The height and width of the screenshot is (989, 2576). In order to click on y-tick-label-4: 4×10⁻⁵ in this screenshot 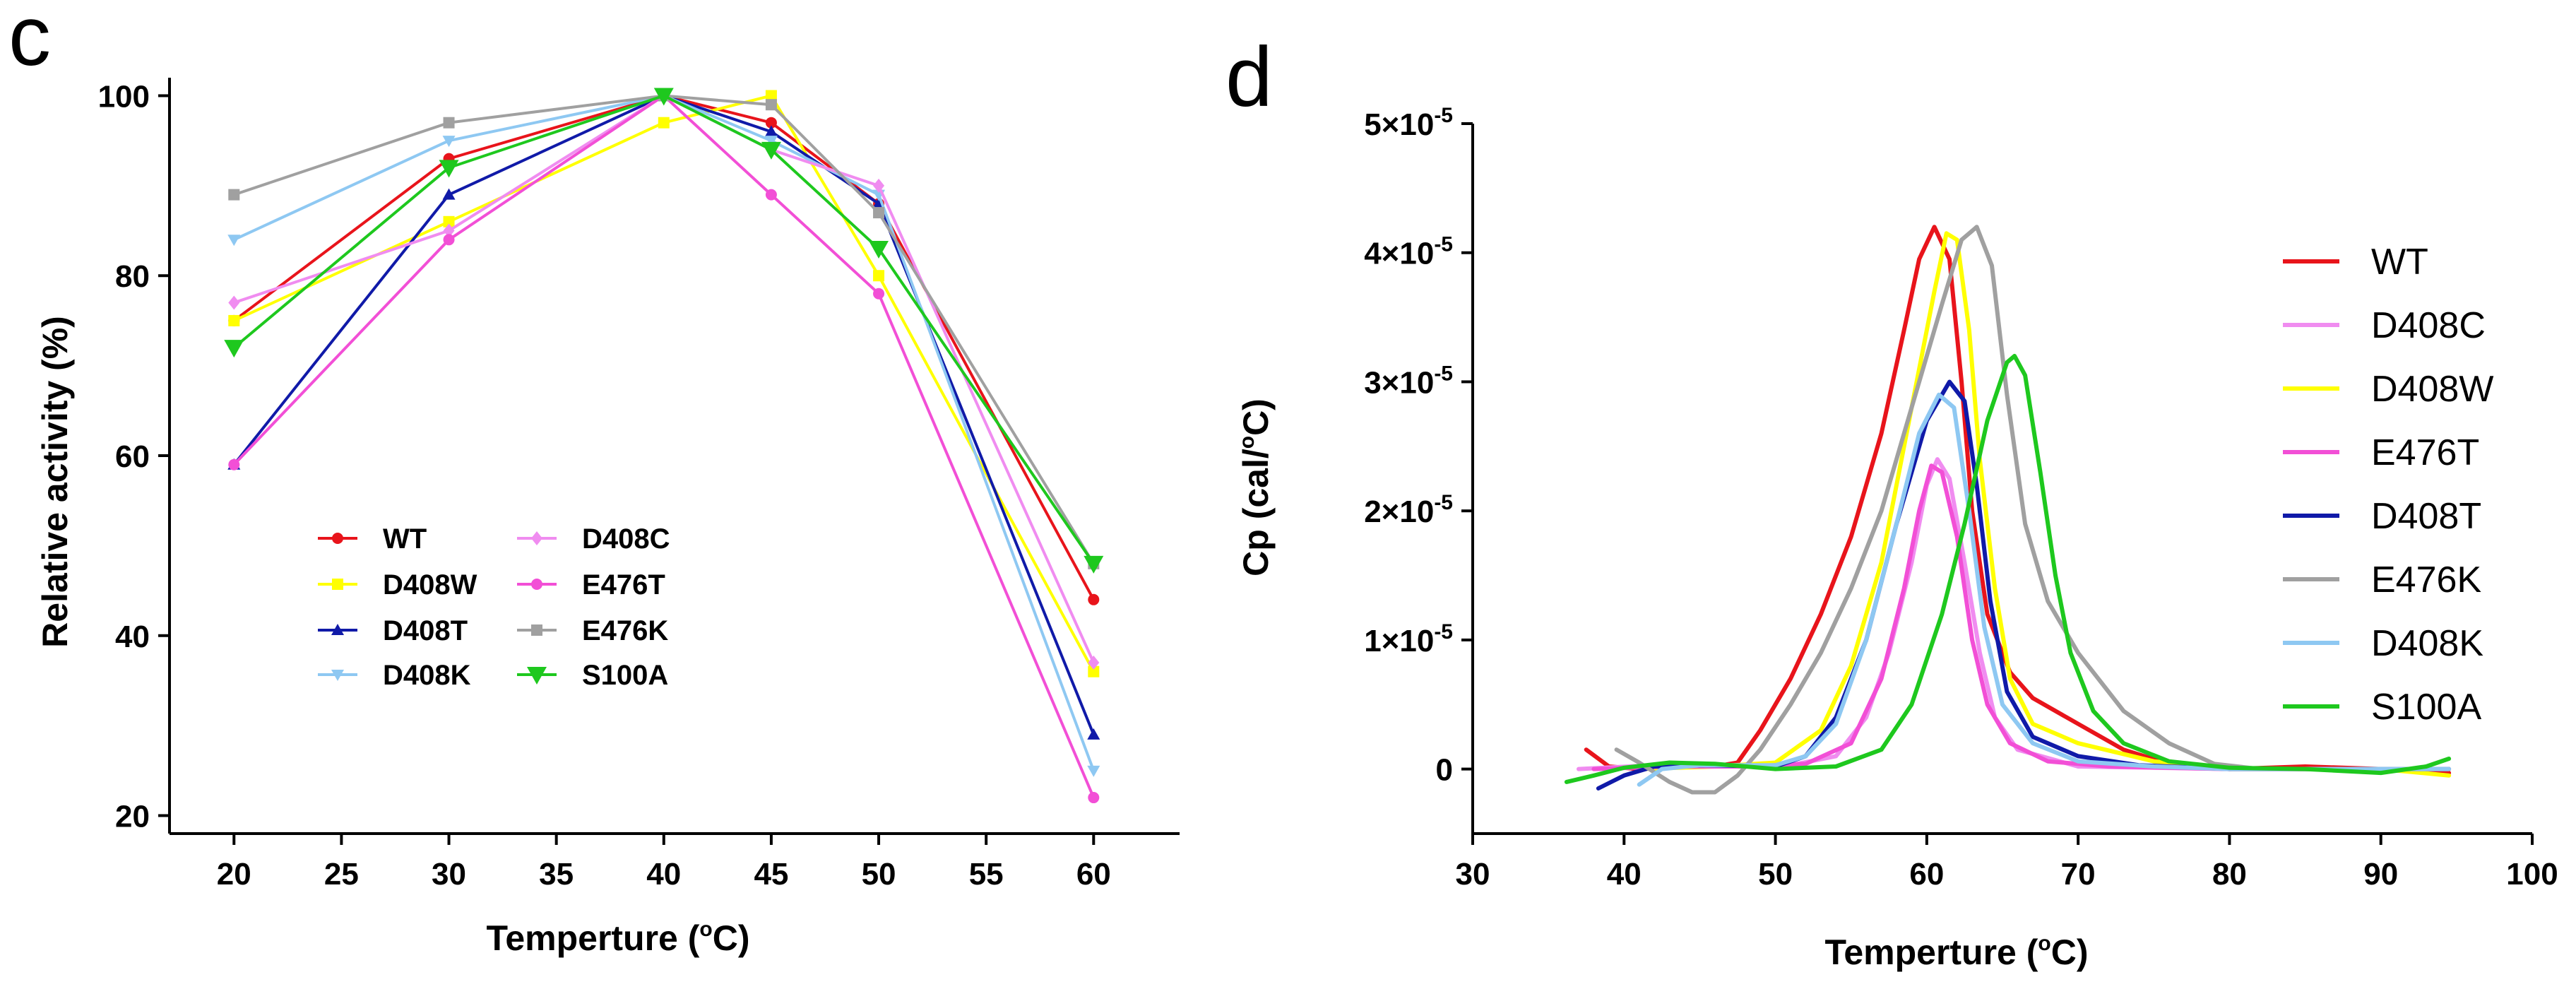, I will do `click(1408, 252)`.